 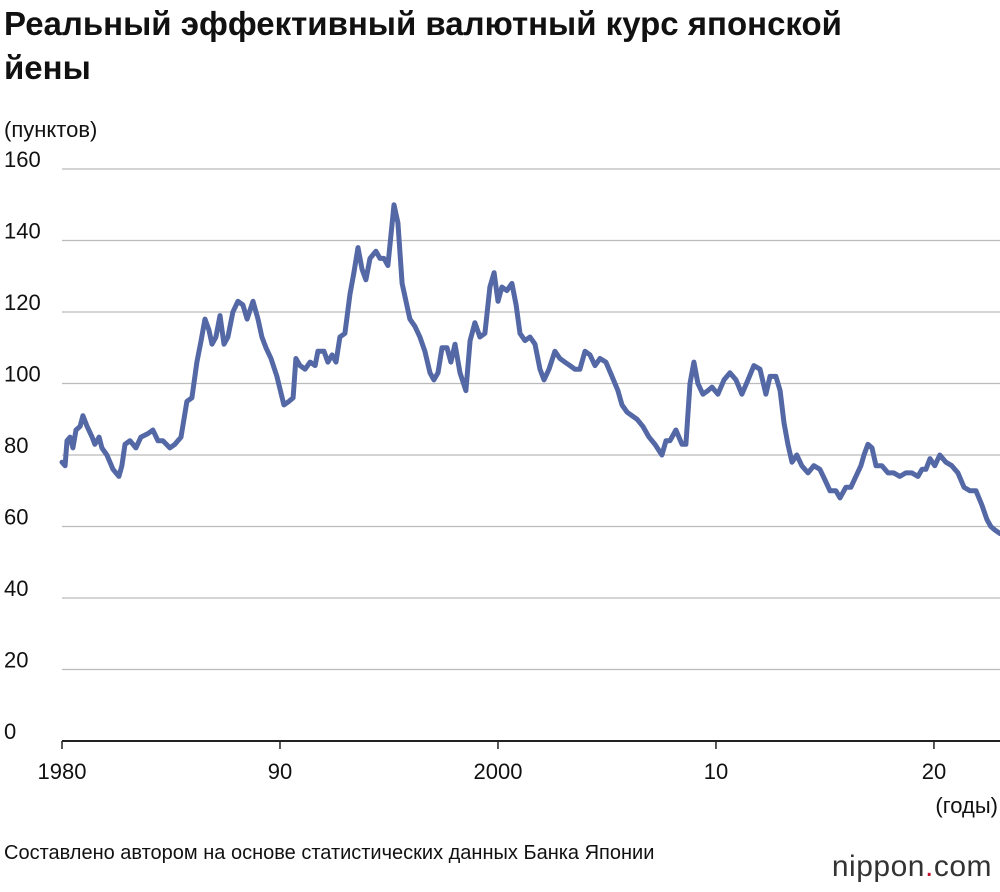 What do you see at coordinates (16, 588) in the screenshot?
I see `y-tick-label: 40` at bounding box center [16, 588].